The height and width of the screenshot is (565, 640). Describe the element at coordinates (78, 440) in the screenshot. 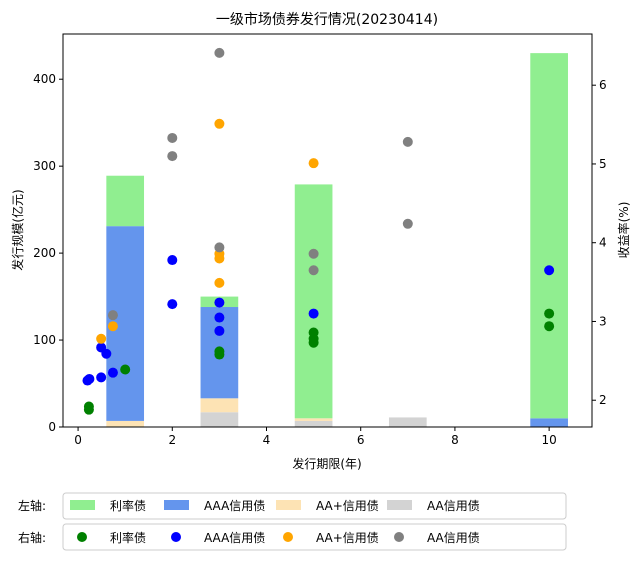

I see `x-tick-label: 0` at that location.